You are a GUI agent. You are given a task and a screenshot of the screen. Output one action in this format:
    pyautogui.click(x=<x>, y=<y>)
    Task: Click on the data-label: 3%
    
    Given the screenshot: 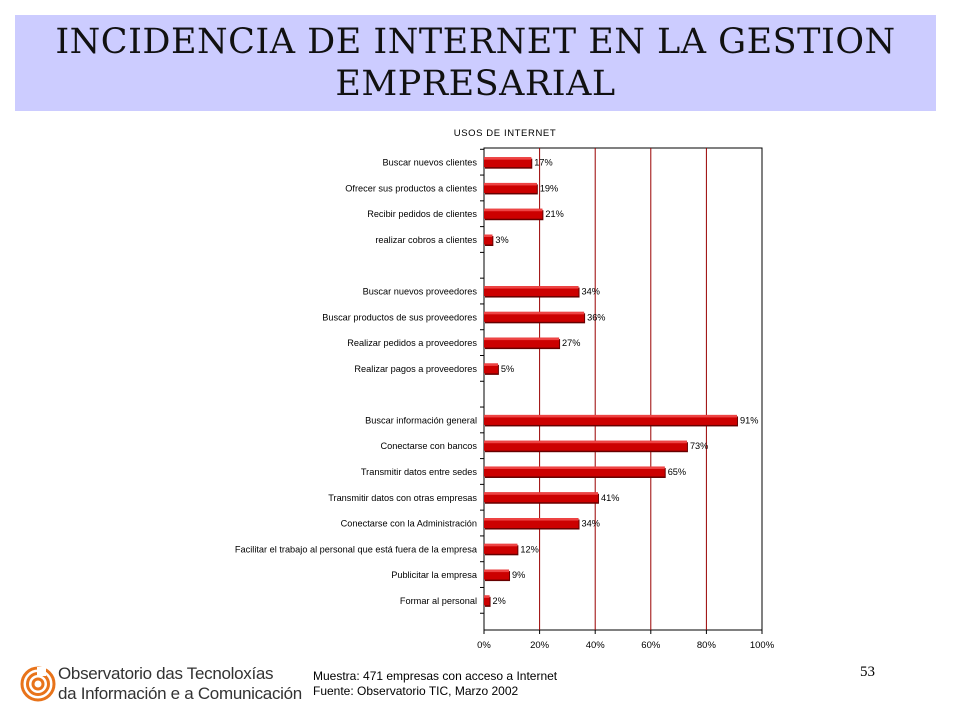 What is the action you would take?
    pyautogui.click(x=501, y=240)
    